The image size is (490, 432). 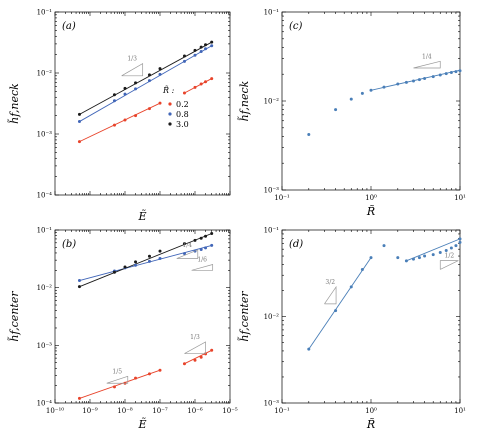 I want to click on slope-label: 1/4, so click(x=427, y=56).